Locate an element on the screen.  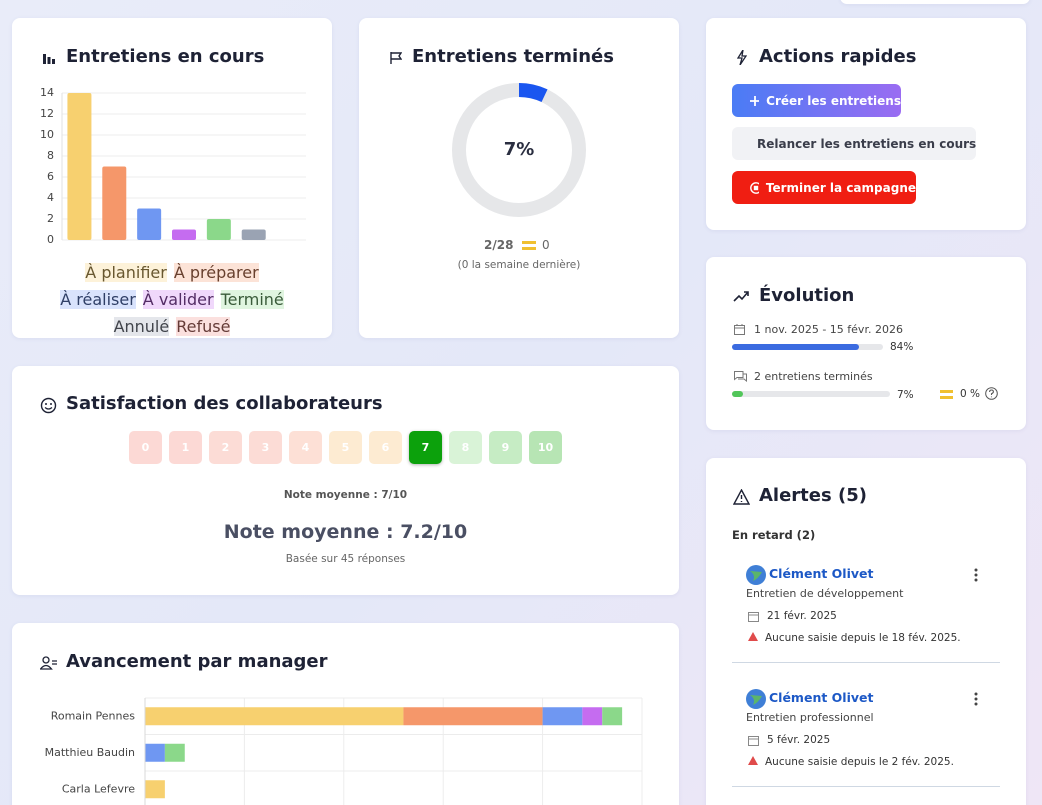
icon-chat is located at coordinates (740, 376).